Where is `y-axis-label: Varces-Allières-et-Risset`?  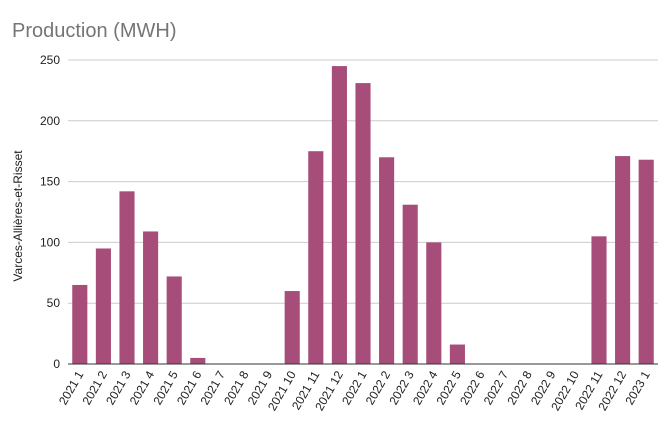 y-axis-label: Varces-Allières-et-Risset is located at coordinates (18, 216).